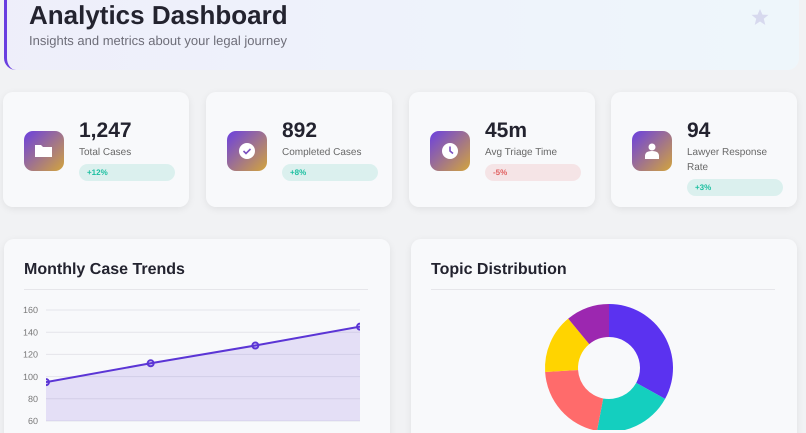  What do you see at coordinates (30, 377) in the screenshot?
I see `y-tick-label: 100` at bounding box center [30, 377].